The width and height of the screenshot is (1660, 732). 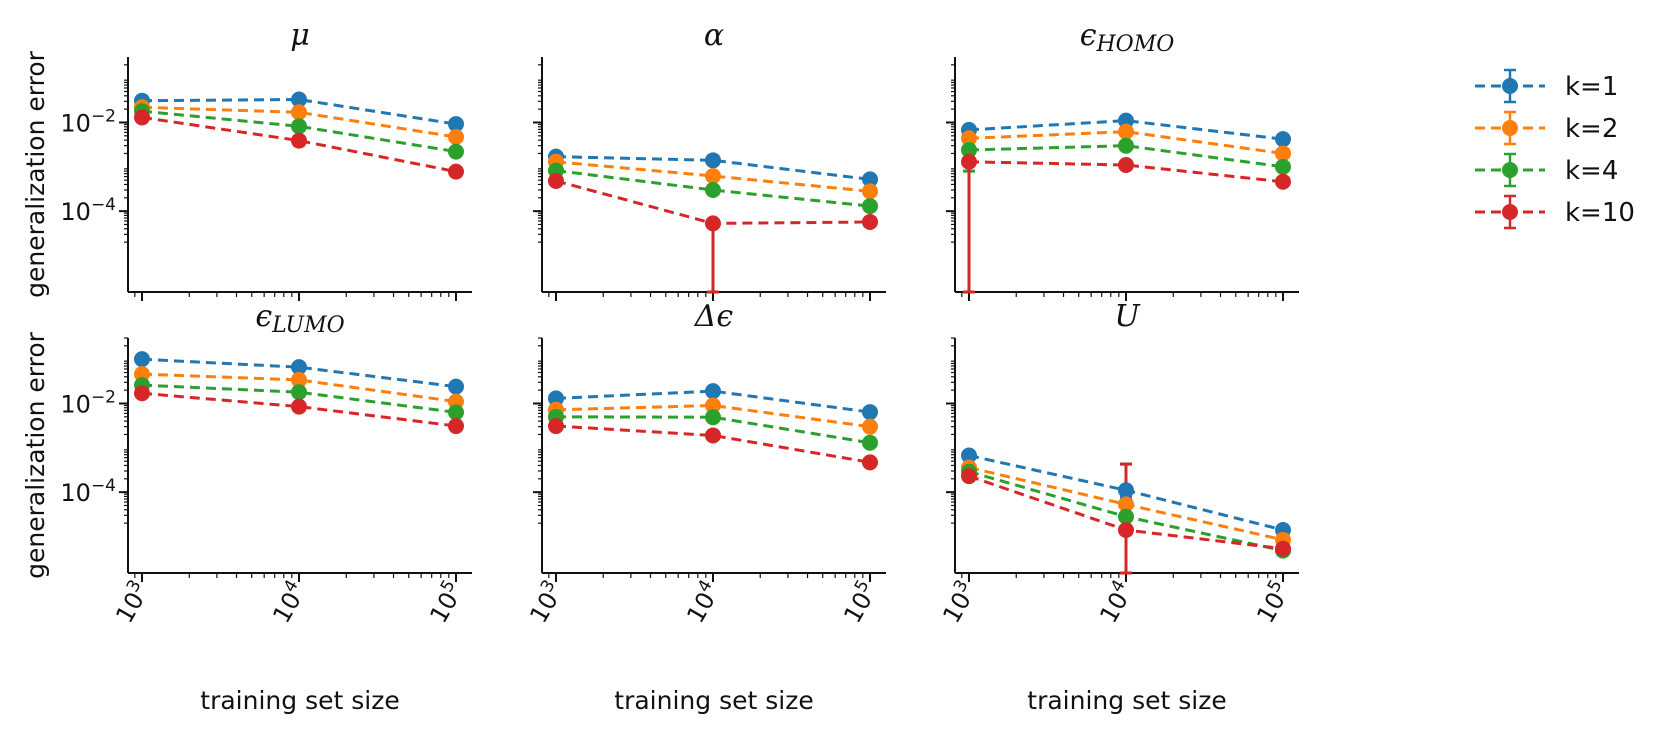 What do you see at coordinates (88, 210) in the screenshot?
I see `y-tick-label: 10⁻⁴` at bounding box center [88, 210].